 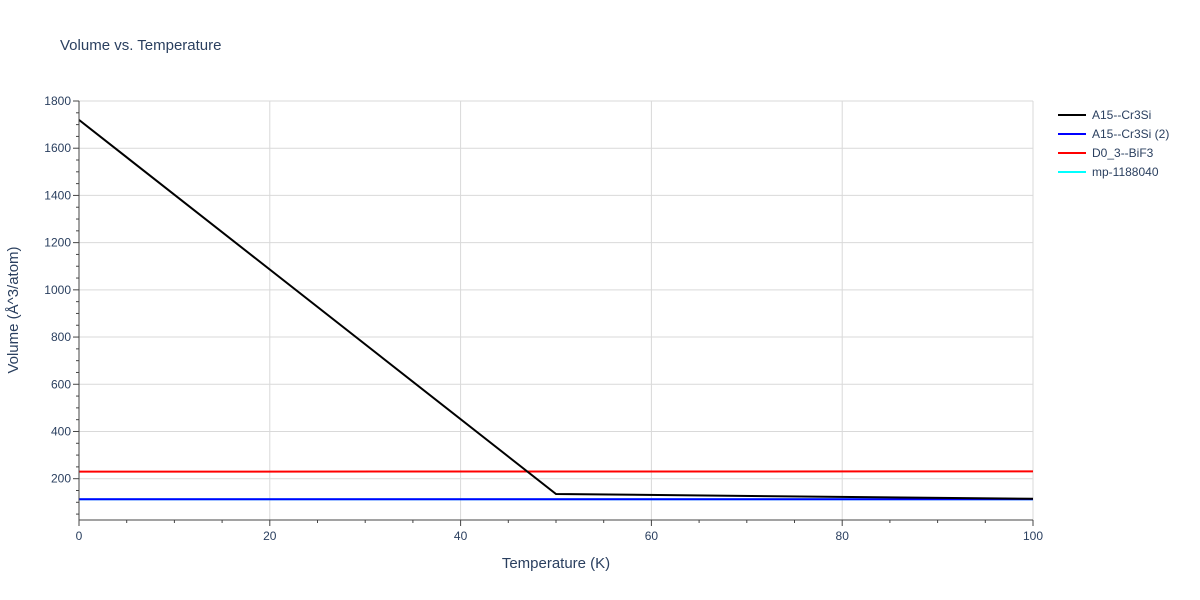 What do you see at coordinates (13, 309) in the screenshot?
I see `y-axis-title: Volume (Å^3/atom)` at bounding box center [13, 309].